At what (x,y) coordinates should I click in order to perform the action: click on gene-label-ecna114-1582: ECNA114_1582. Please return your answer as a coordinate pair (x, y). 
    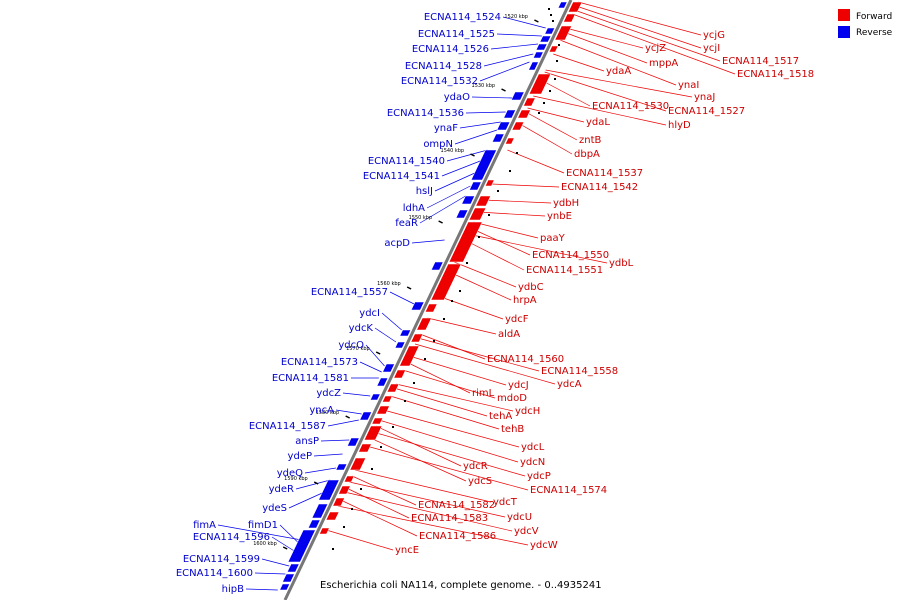
    Looking at the image, I should click on (456, 505).